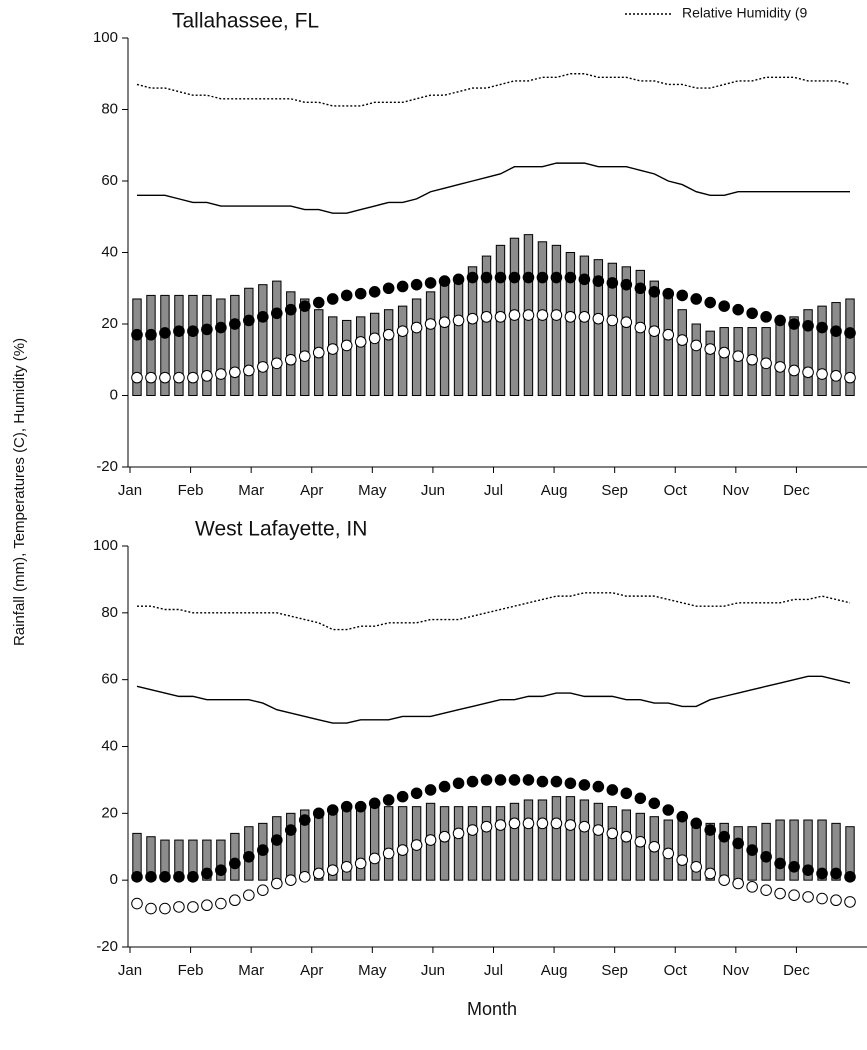 Image resolution: width=867 pixels, height=1050 pixels. Describe the element at coordinates (433, 490) in the screenshot. I see `x-tick-label: Jun` at that location.